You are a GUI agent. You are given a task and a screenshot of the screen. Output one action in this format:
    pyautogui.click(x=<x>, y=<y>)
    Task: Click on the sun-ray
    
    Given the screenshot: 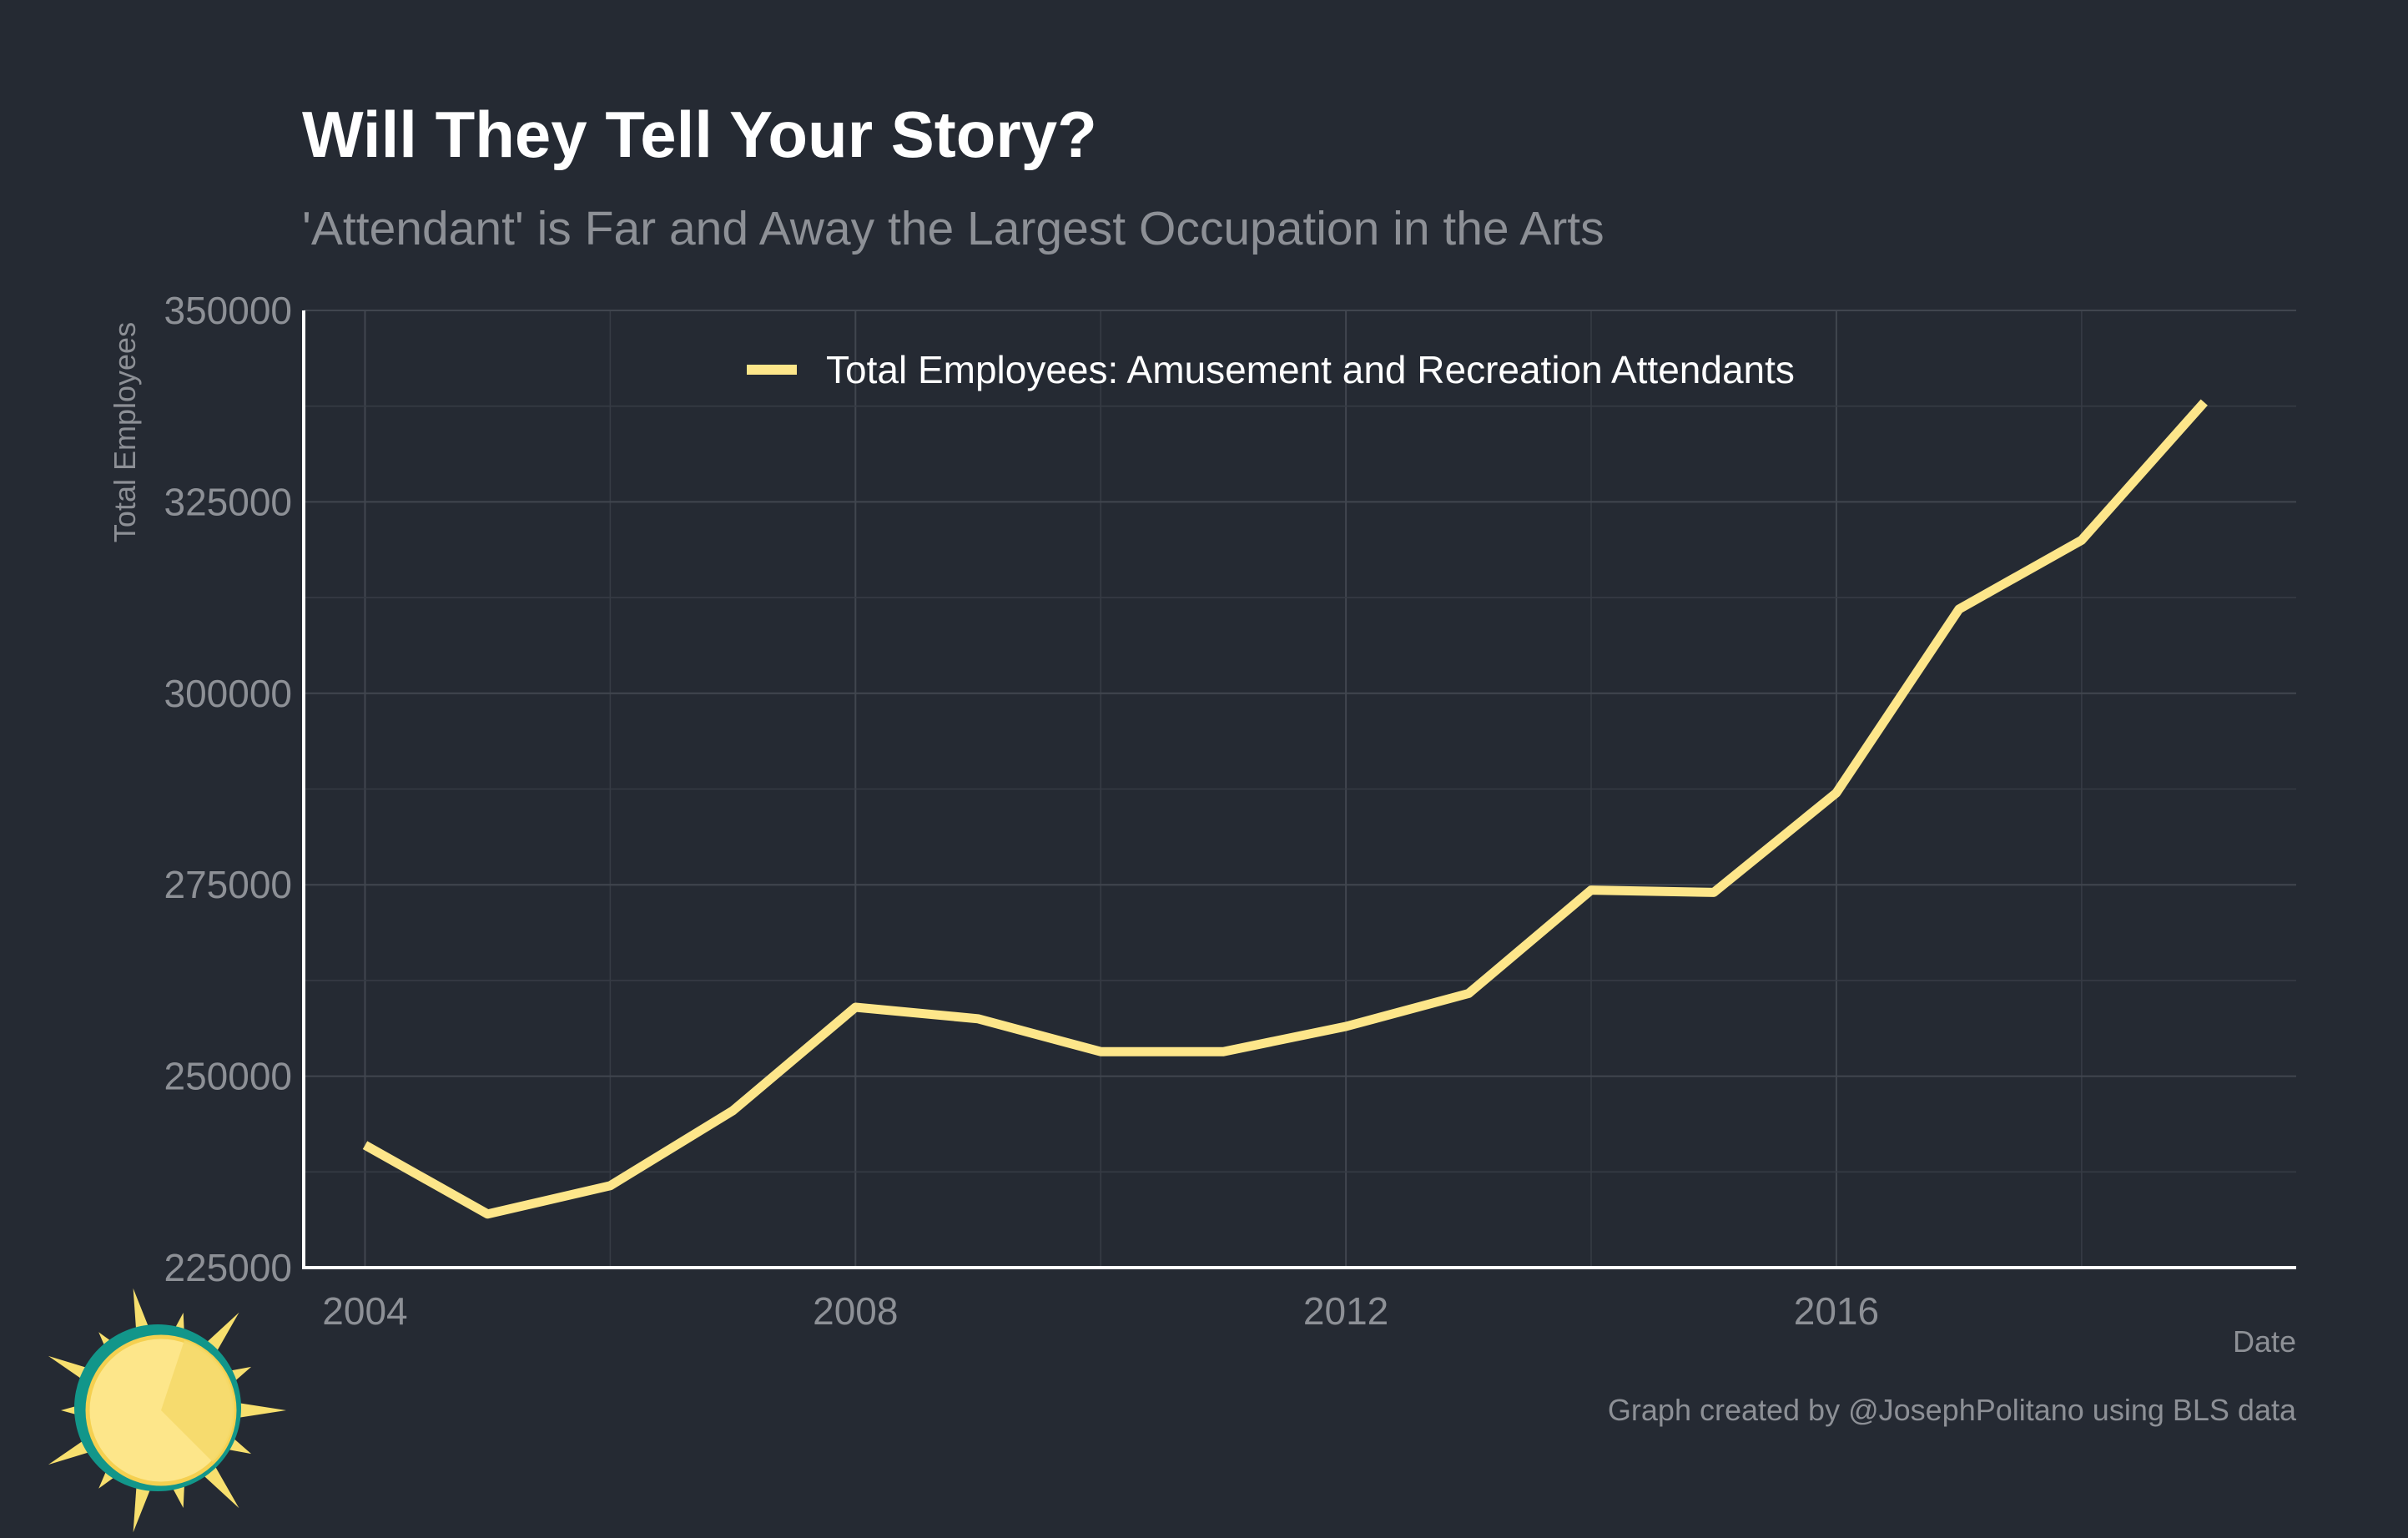 What is the action you would take?
    pyautogui.click(x=257, y=1410)
    